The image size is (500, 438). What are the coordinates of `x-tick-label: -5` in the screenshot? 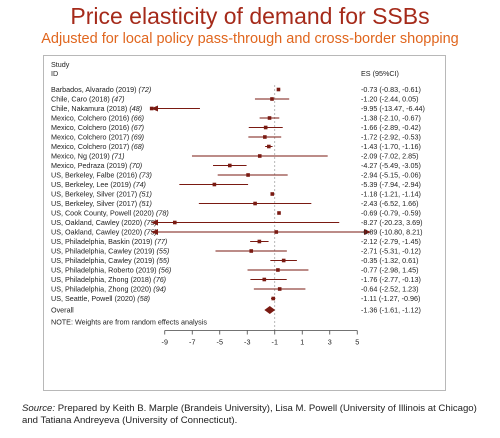 It's located at (220, 342).